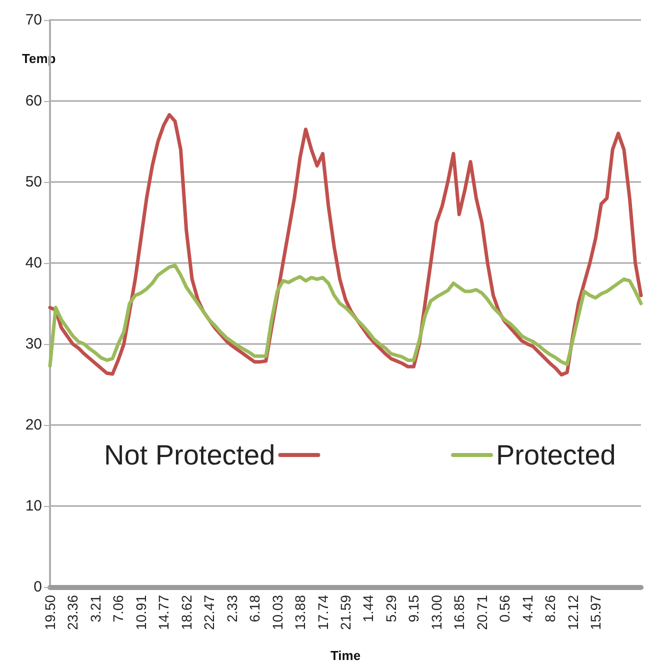 The image size is (649, 667). I want to click on x-tick-label: 20.71, so click(482, 612).